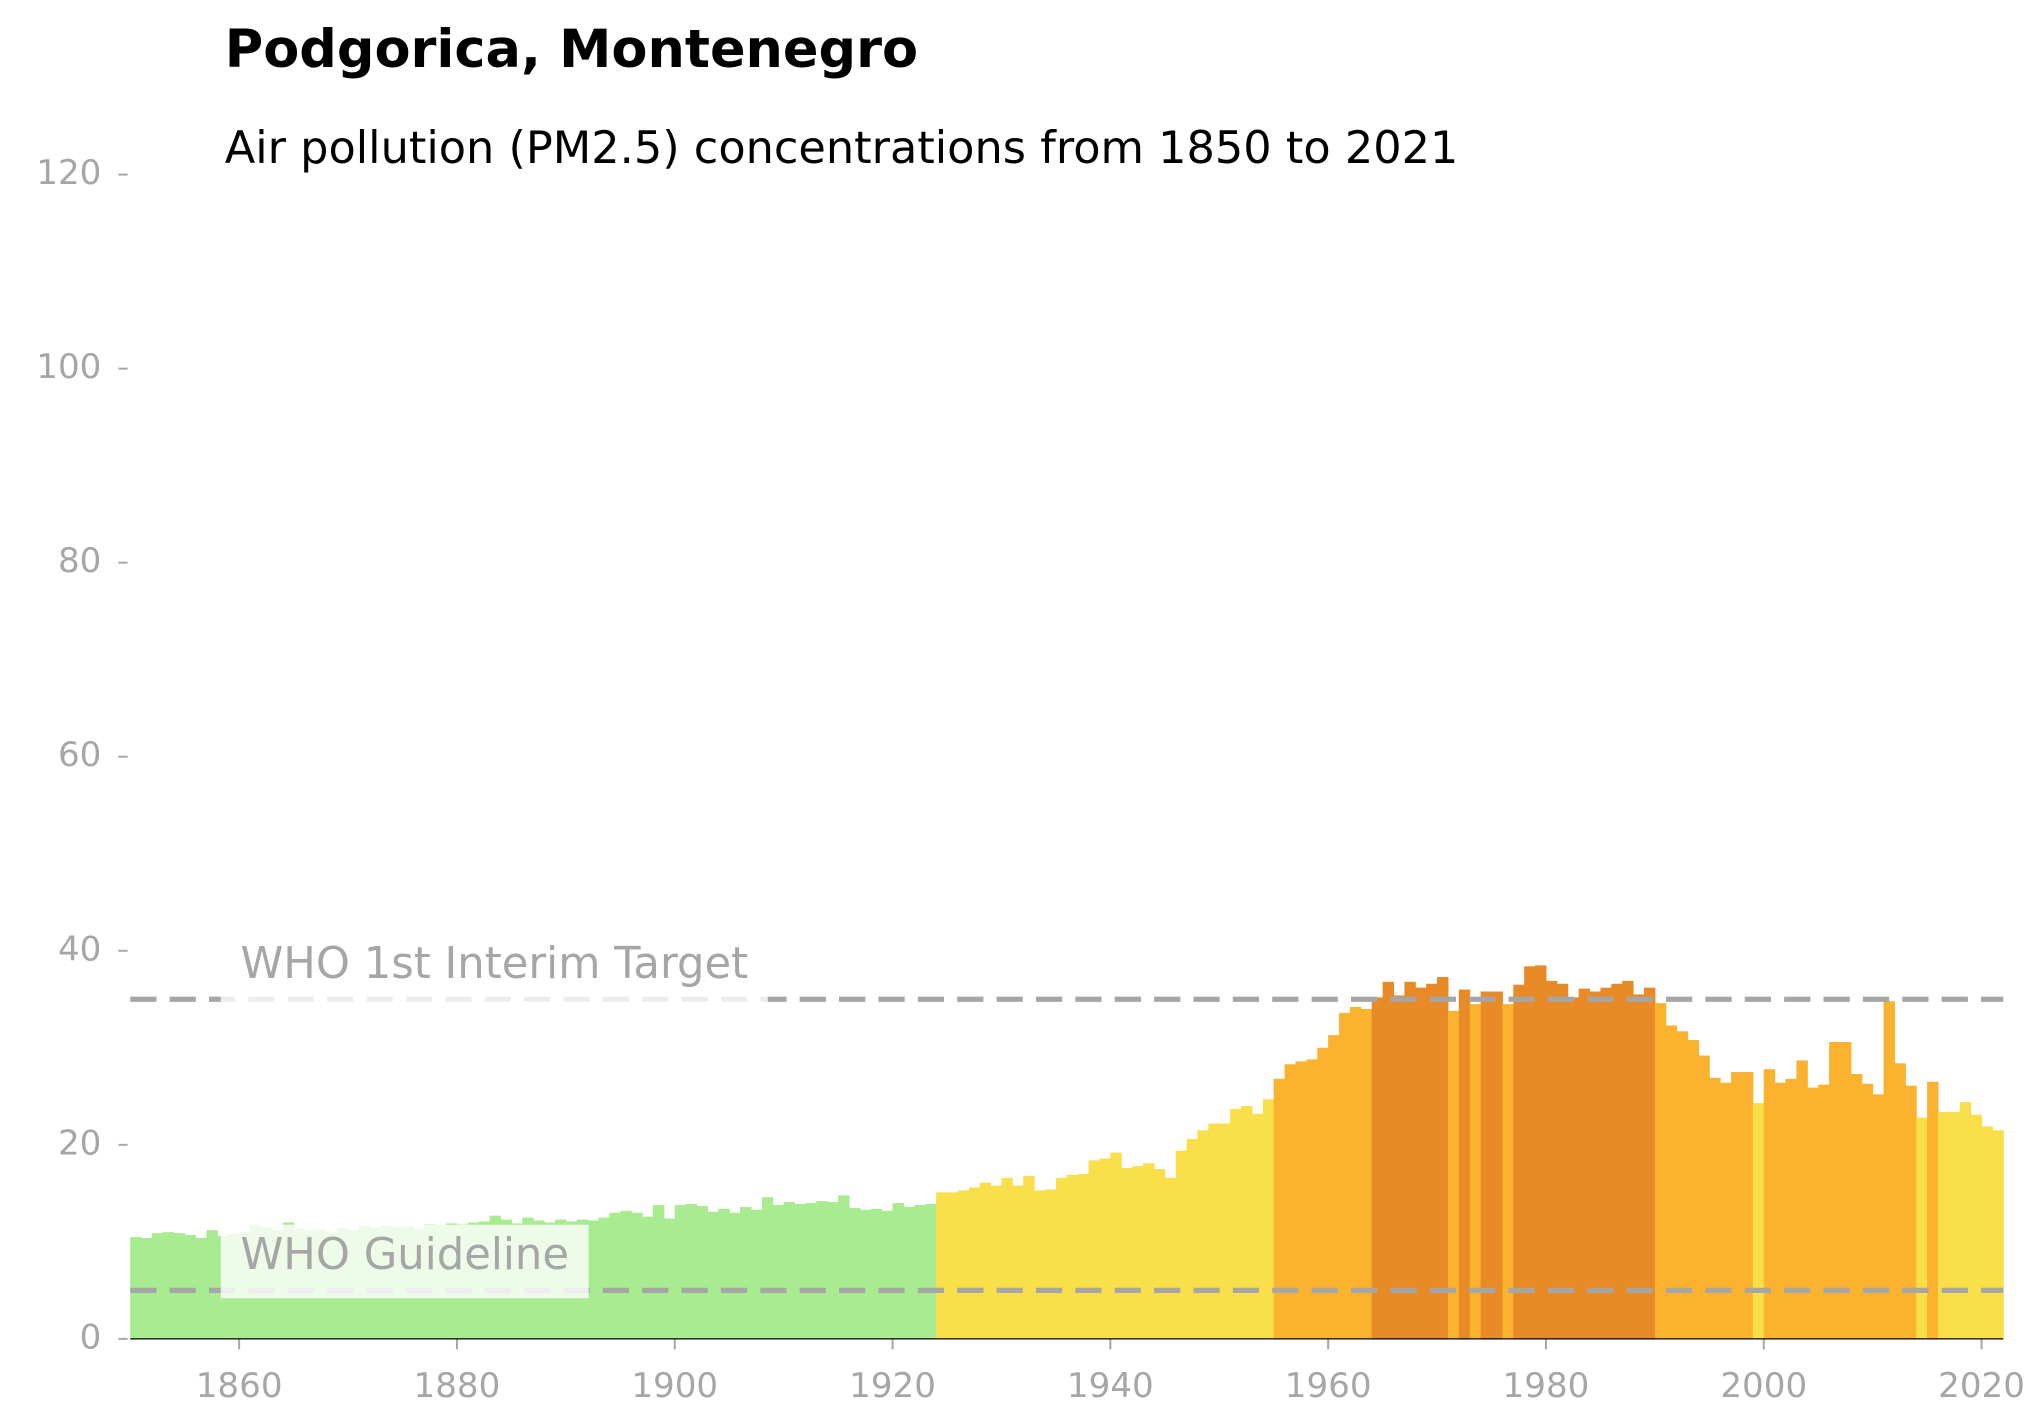 The height and width of the screenshot is (1415, 2043). I want to click on reference-label-bg, so click(494, 970).